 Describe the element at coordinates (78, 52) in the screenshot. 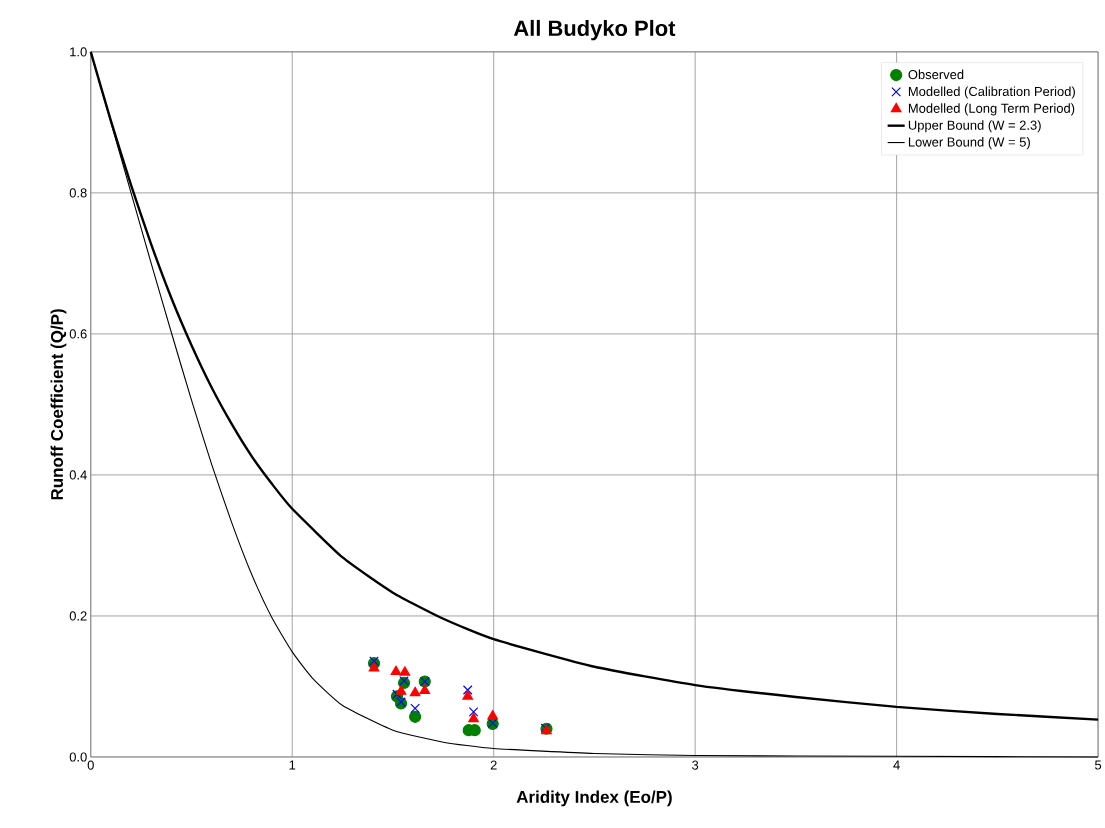

I see `y-tick-label: 1.0` at that location.